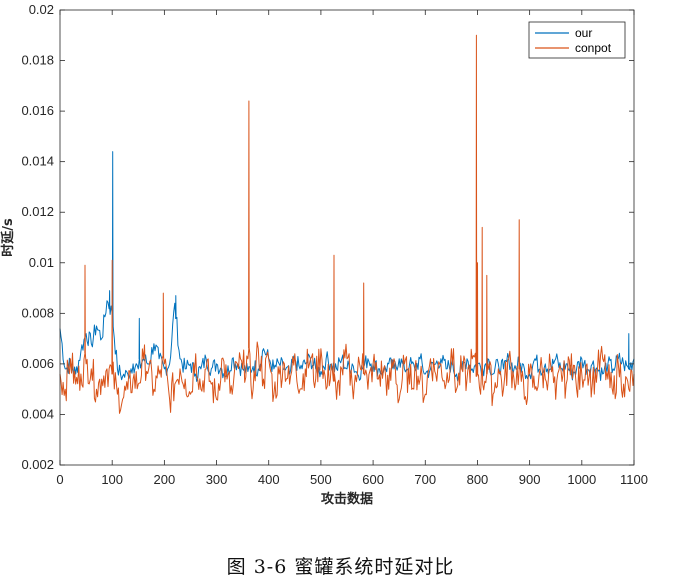  I want to click on y-tick-label: 0.018, so click(37, 60).